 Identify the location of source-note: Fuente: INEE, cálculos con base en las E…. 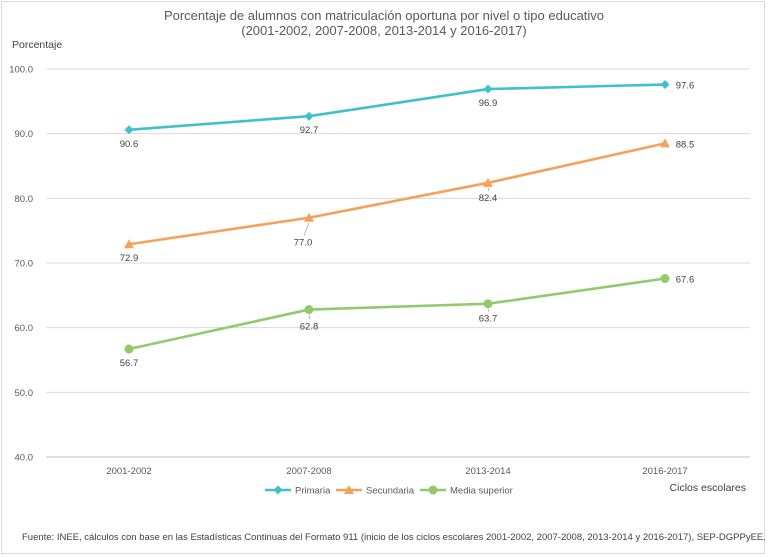
(394, 537).